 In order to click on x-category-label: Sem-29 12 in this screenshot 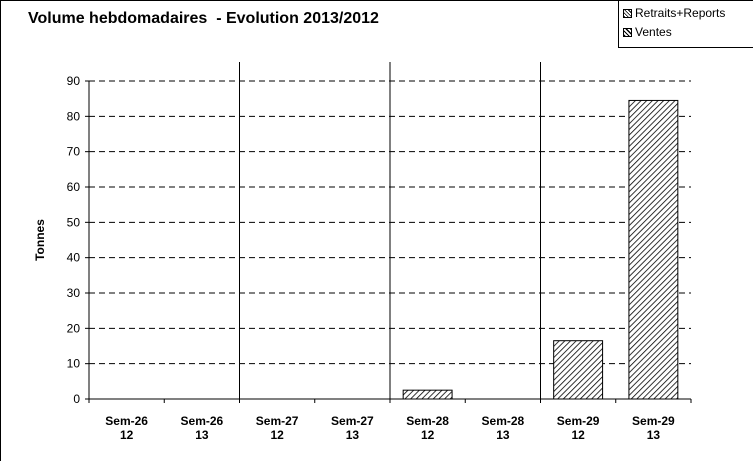, I will do `click(578, 428)`.